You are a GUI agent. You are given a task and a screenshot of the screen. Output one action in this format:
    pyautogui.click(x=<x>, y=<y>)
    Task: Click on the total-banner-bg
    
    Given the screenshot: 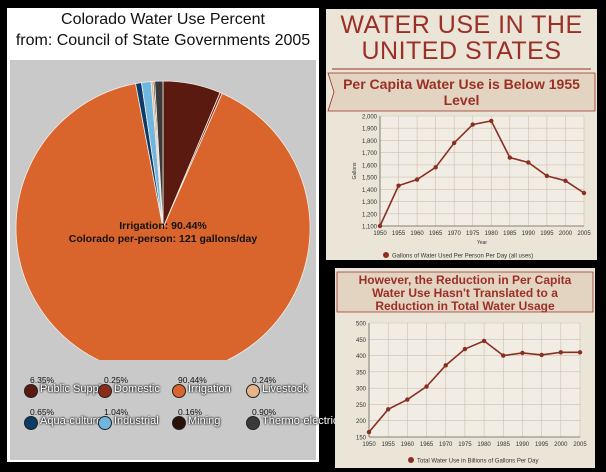 What is the action you would take?
    pyautogui.click(x=465, y=292)
    